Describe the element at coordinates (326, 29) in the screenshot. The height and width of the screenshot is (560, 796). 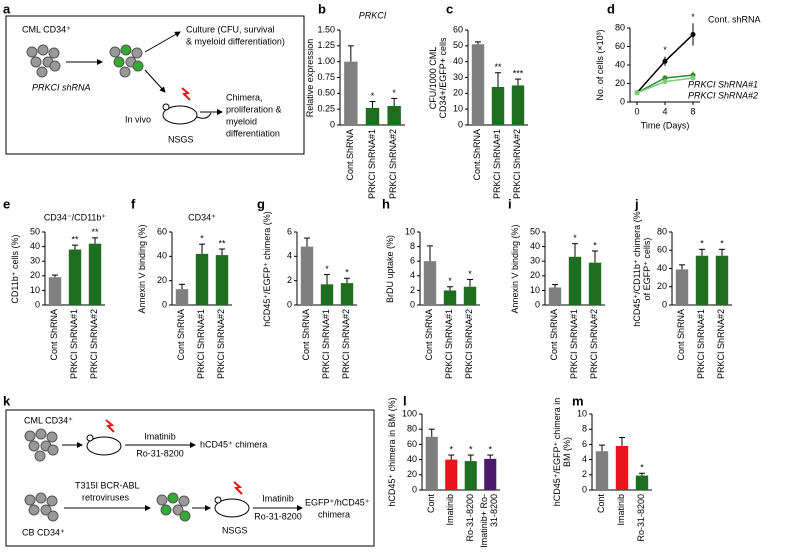
I see `y-tick-label: 1.50` at that location.